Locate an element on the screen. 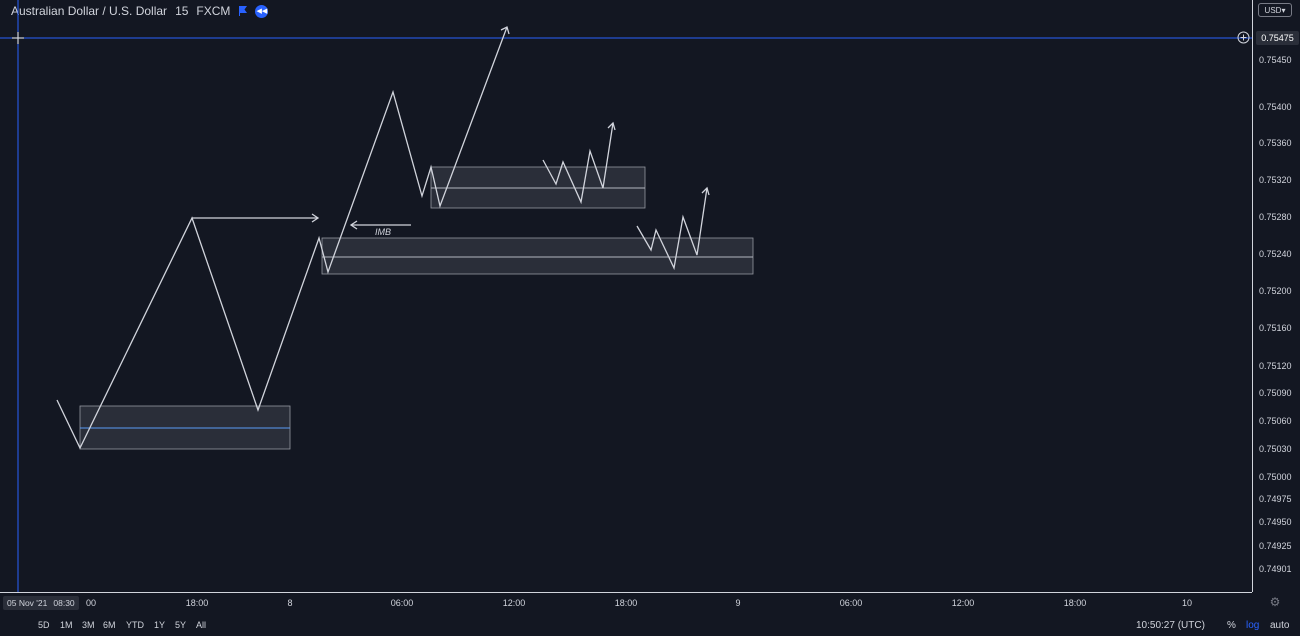 This screenshot has width=1300, height=636. scenario-path-2-arrowhead is located at coordinates (705, 191).